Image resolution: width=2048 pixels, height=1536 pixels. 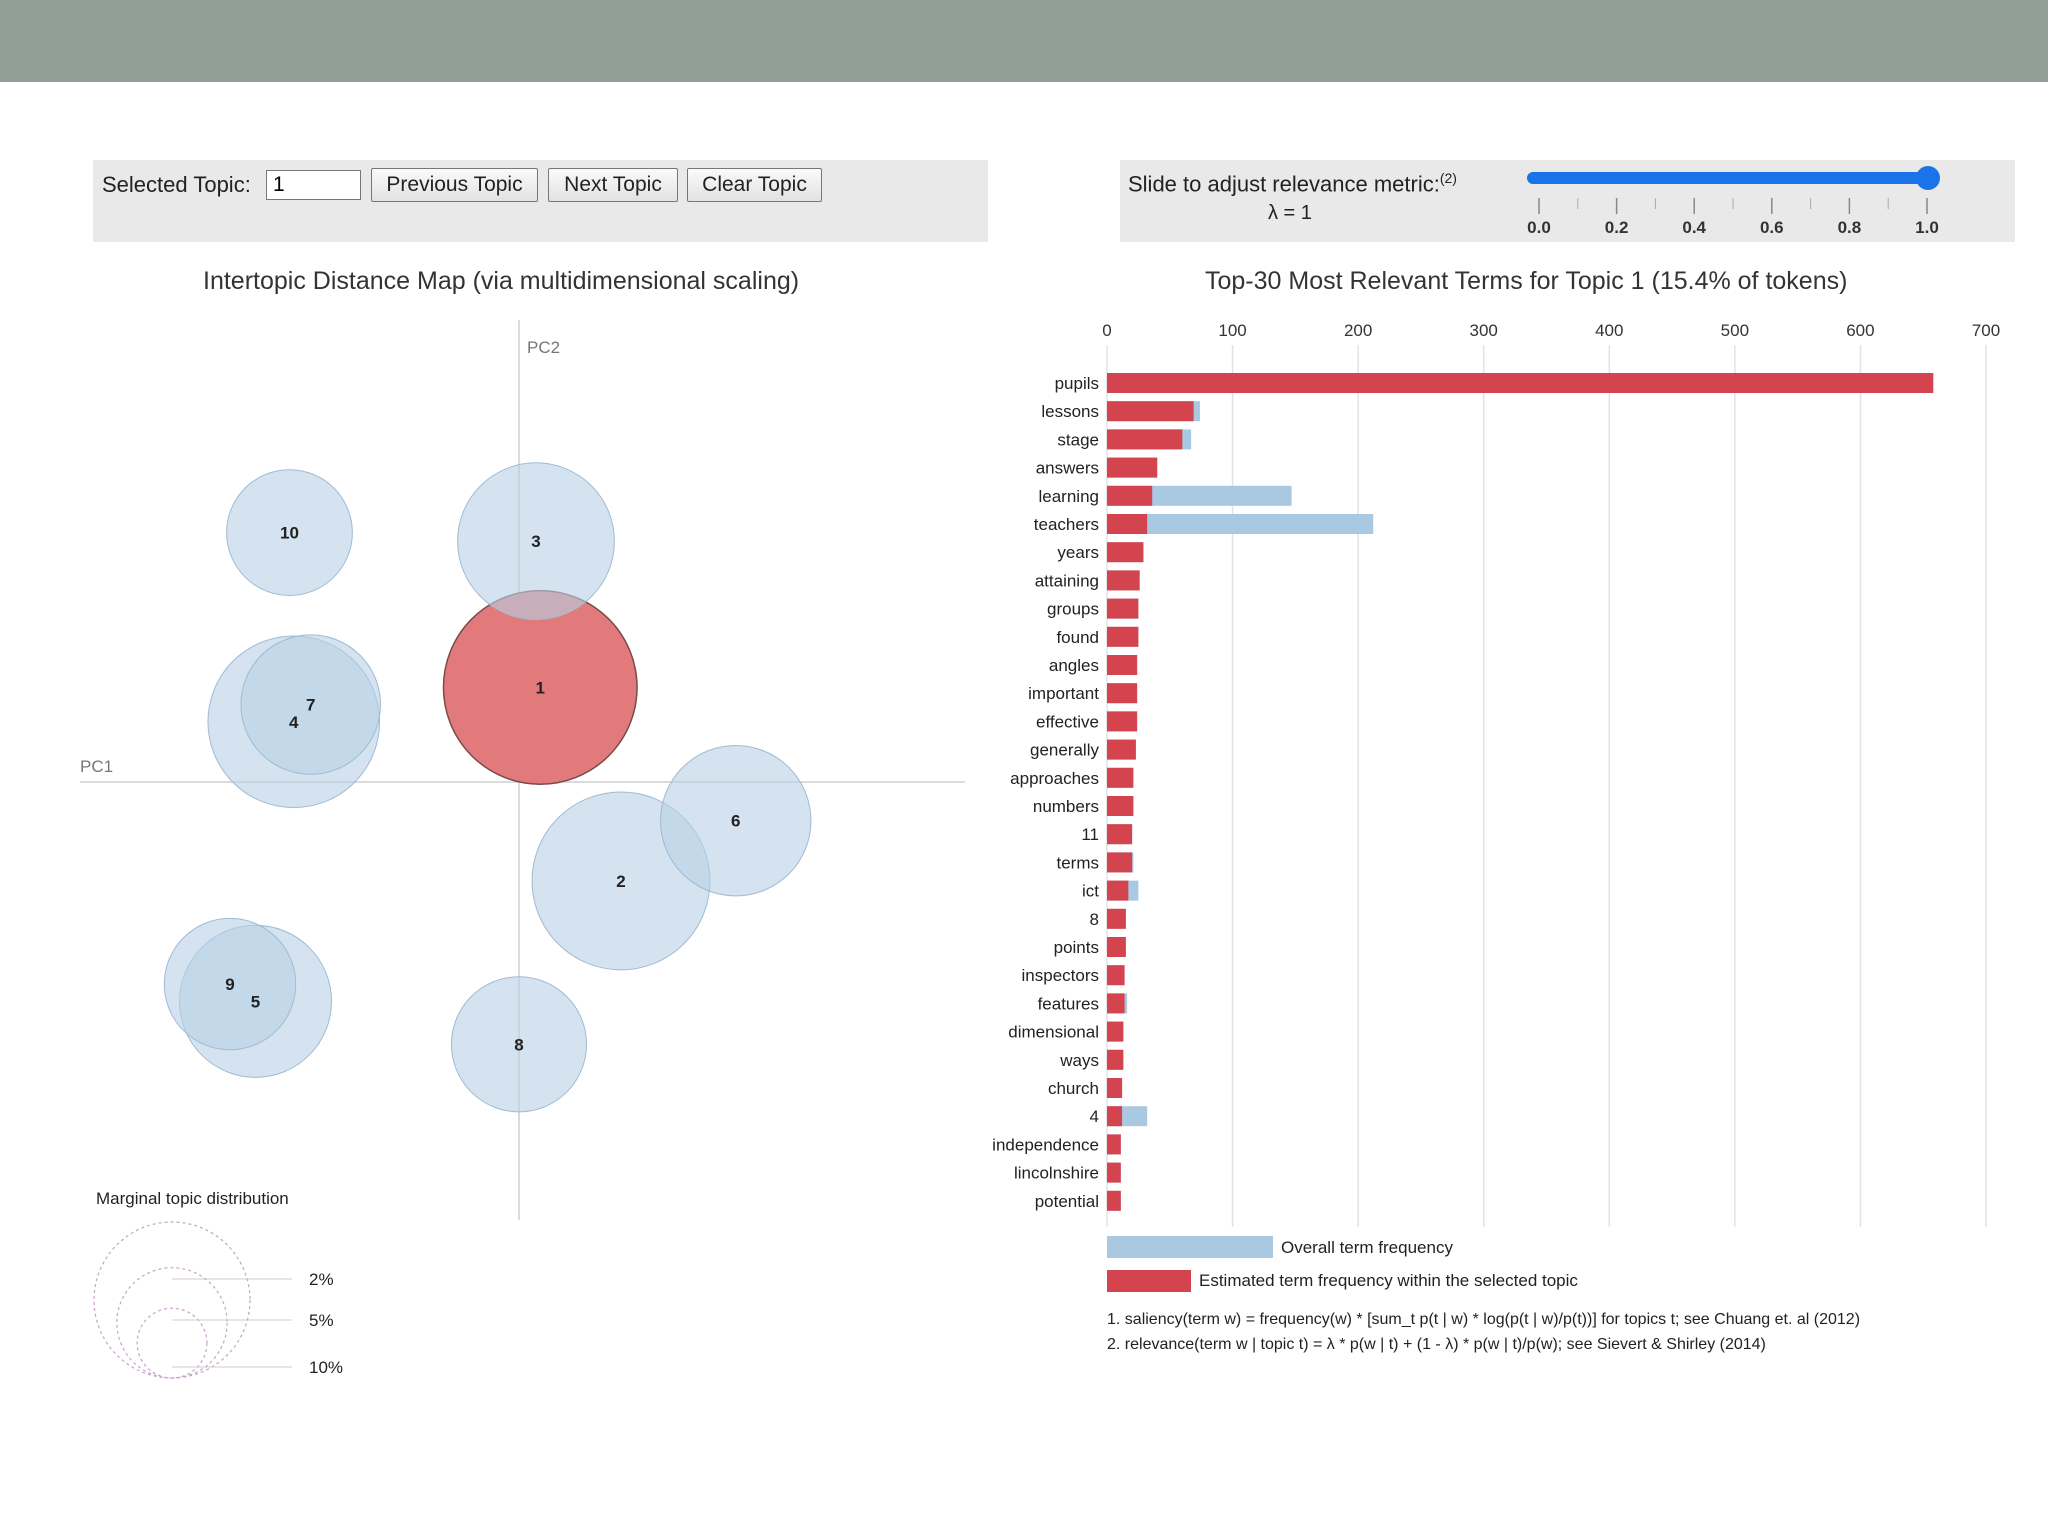 What do you see at coordinates (1860, 330) in the screenshot?
I see `x-tick-label: 600` at bounding box center [1860, 330].